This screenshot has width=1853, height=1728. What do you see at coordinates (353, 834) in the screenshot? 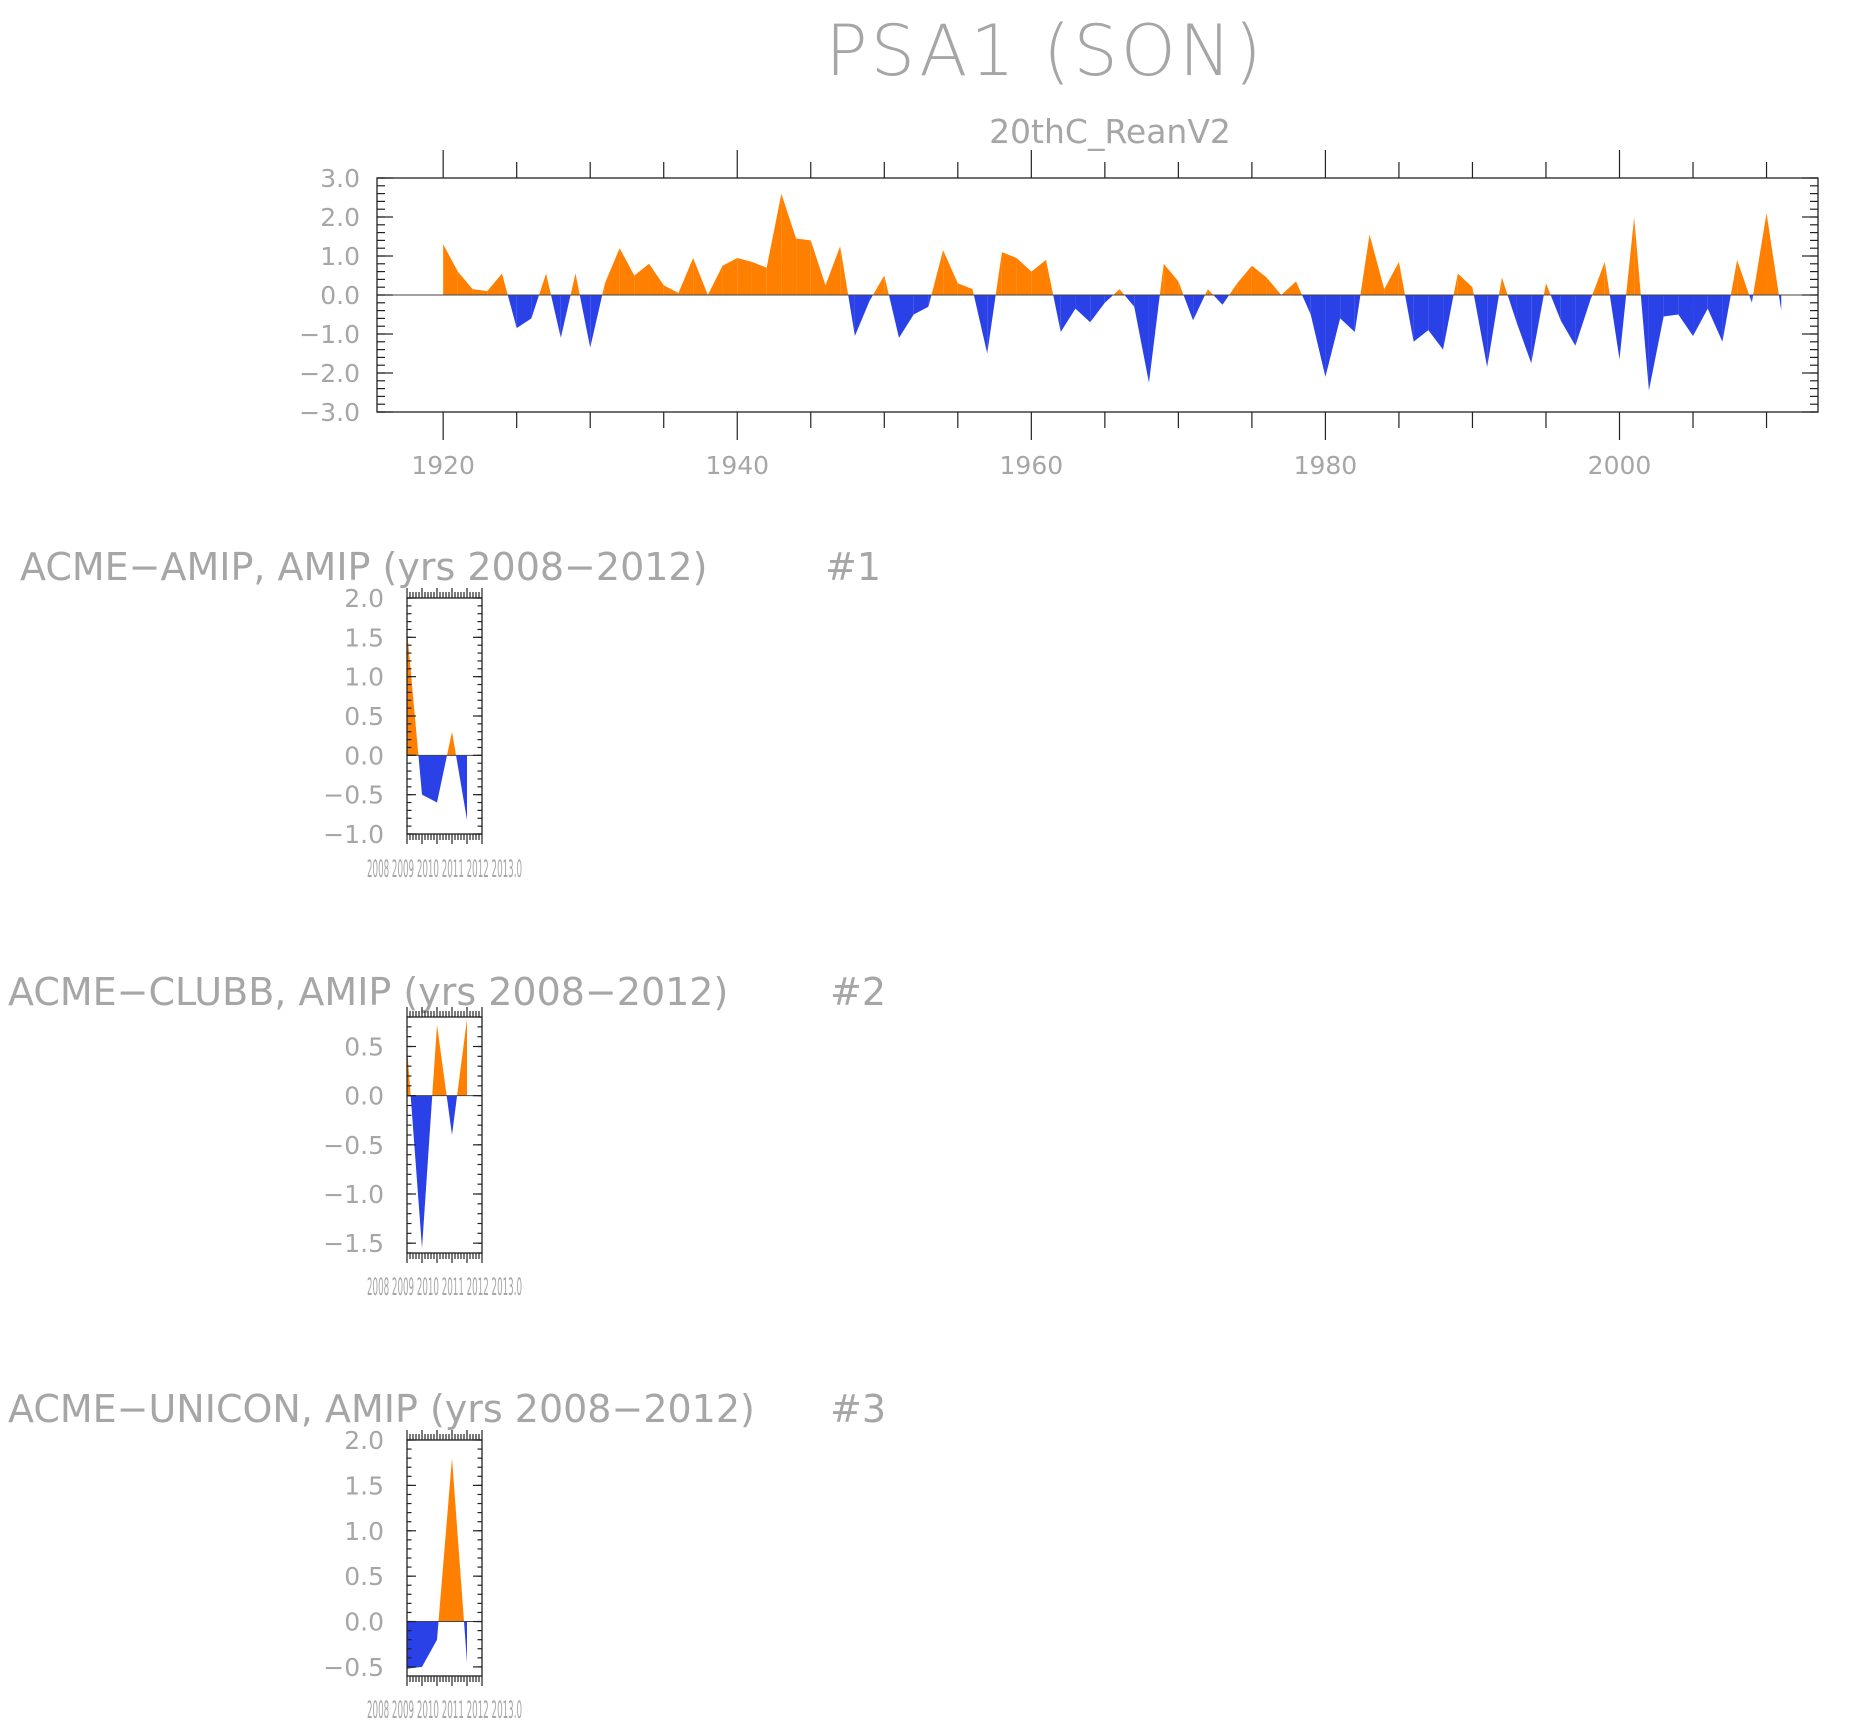
I see `y-tick-label: −1.0` at bounding box center [353, 834].